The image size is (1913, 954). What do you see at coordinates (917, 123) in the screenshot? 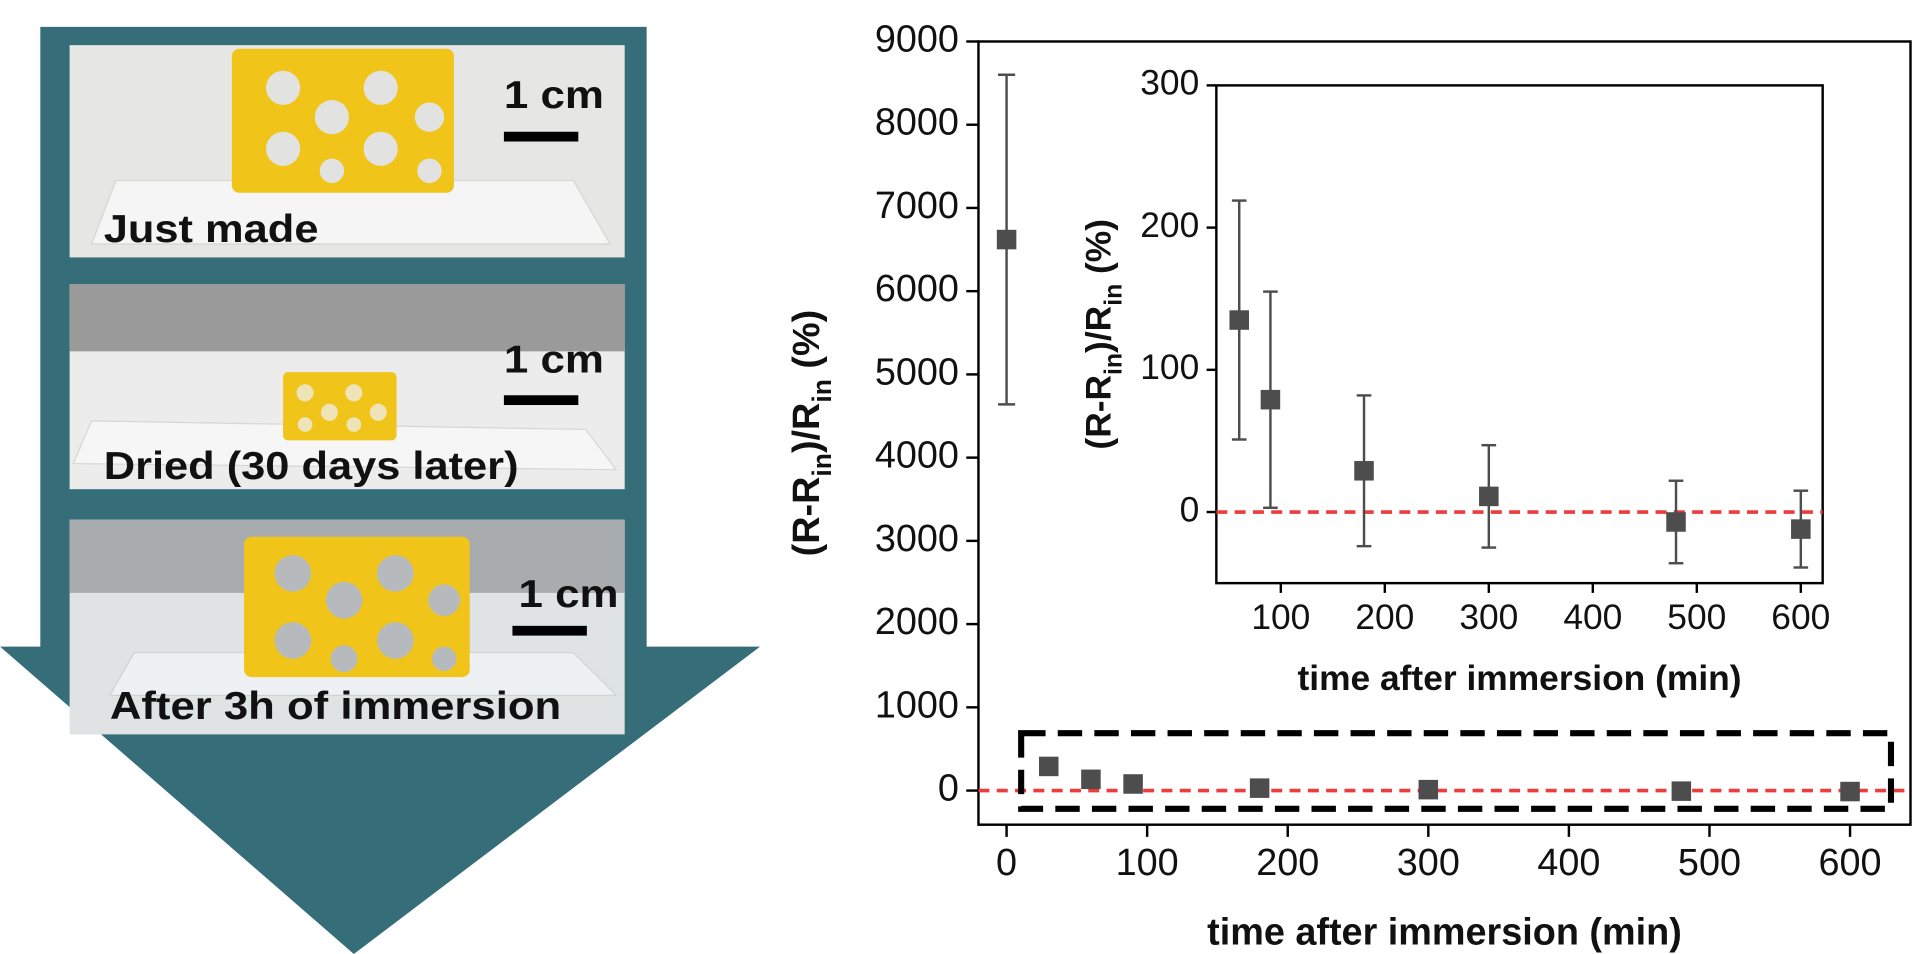
I see `y-tick-label: 8000` at bounding box center [917, 123].